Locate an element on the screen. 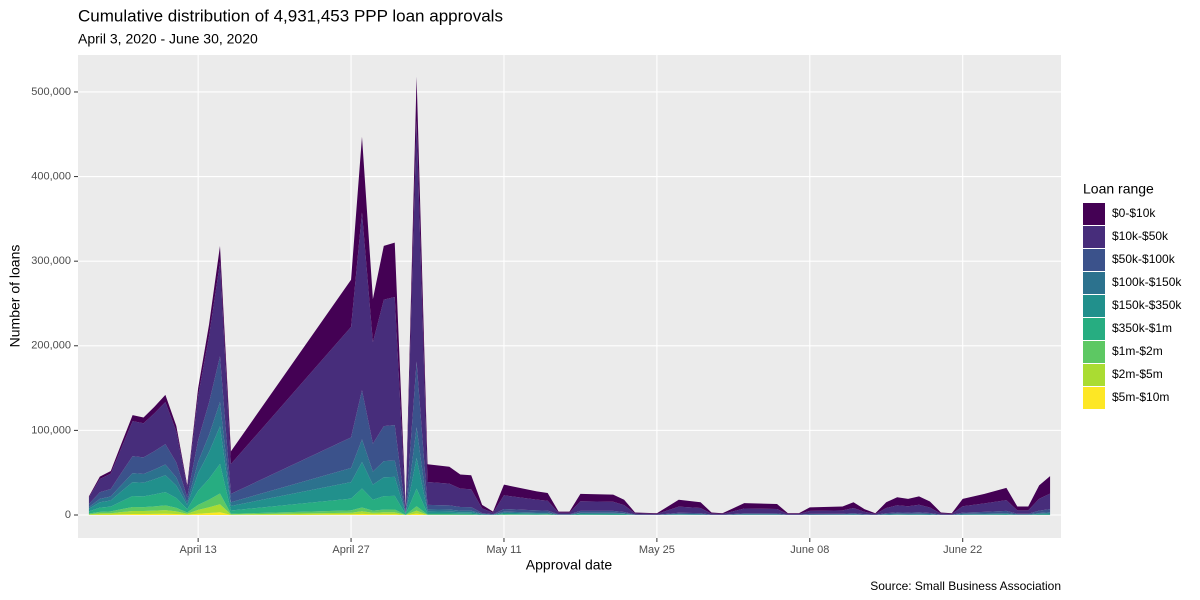 The image size is (1200, 600). x-tick-label: May 25 is located at coordinates (657, 550).